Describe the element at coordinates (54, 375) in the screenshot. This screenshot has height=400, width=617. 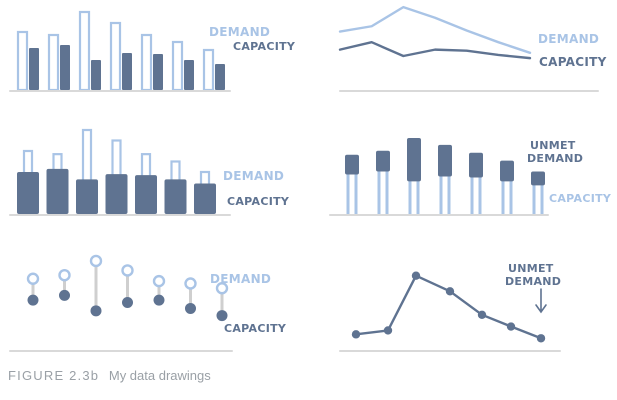
I see `figure-number: FIGURE 2.3b` at that location.